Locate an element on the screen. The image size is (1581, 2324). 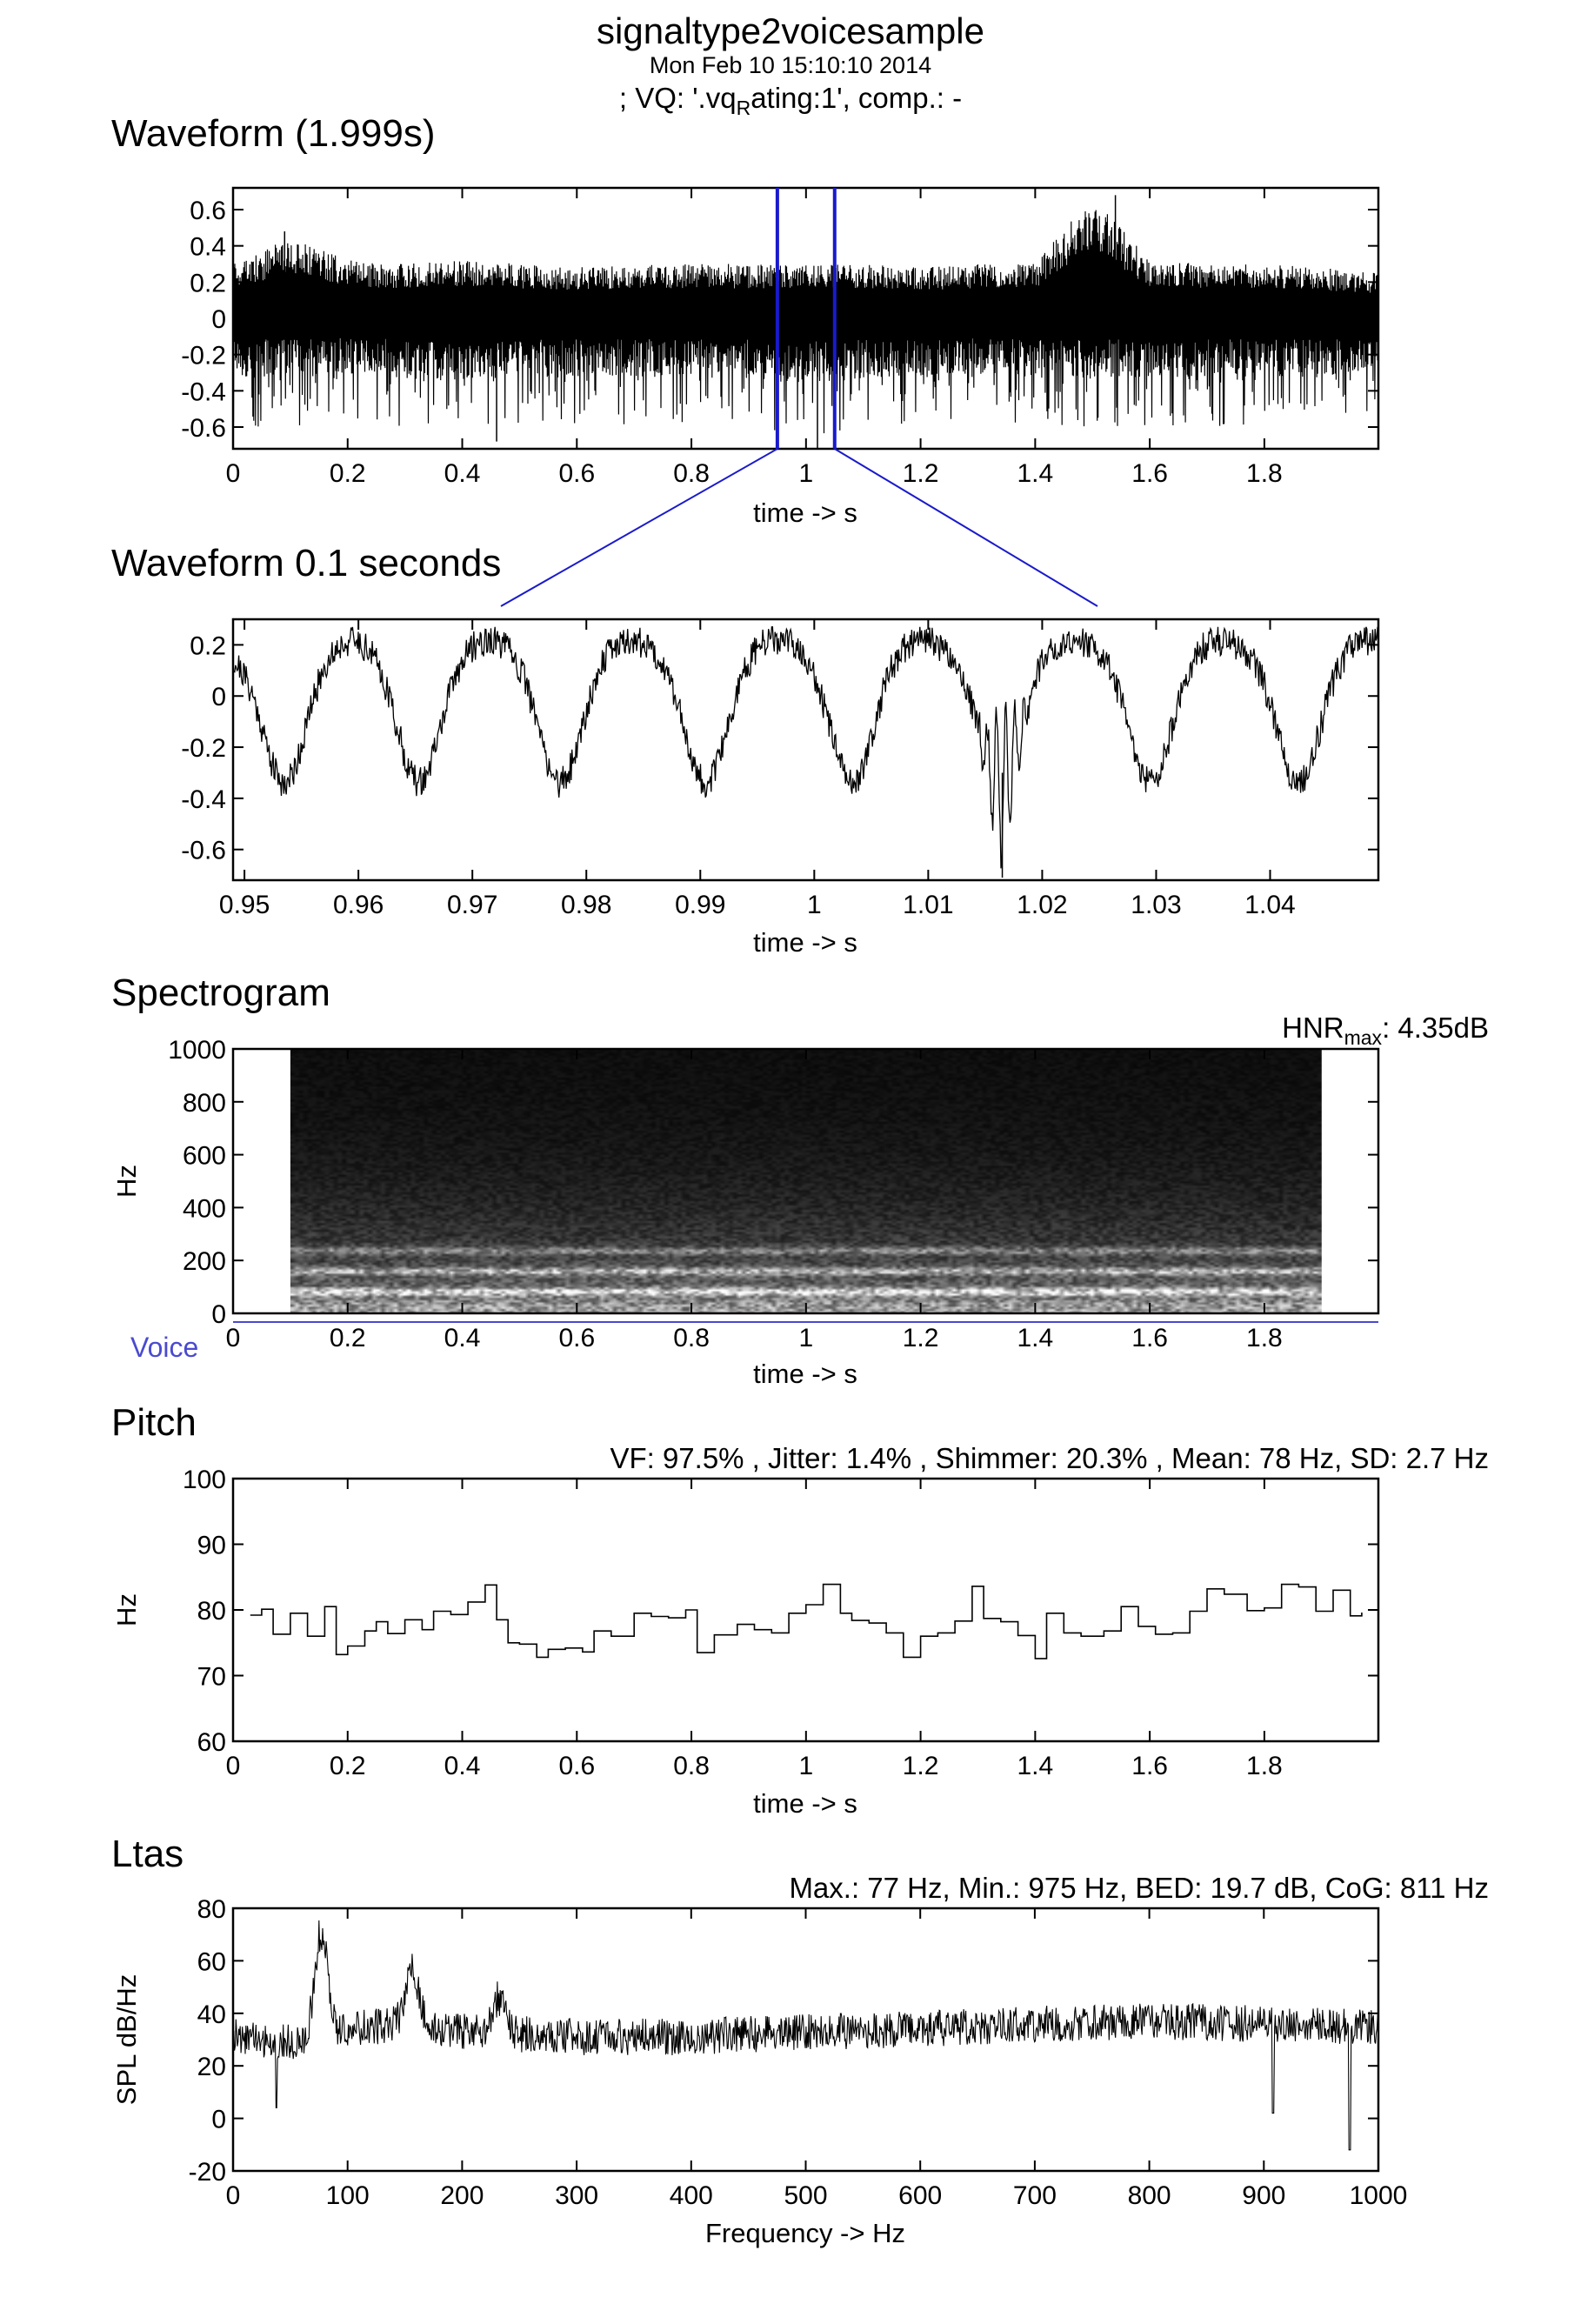
ltas-ylabel: SPL dB/Hz is located at coordinates (127, 2039).